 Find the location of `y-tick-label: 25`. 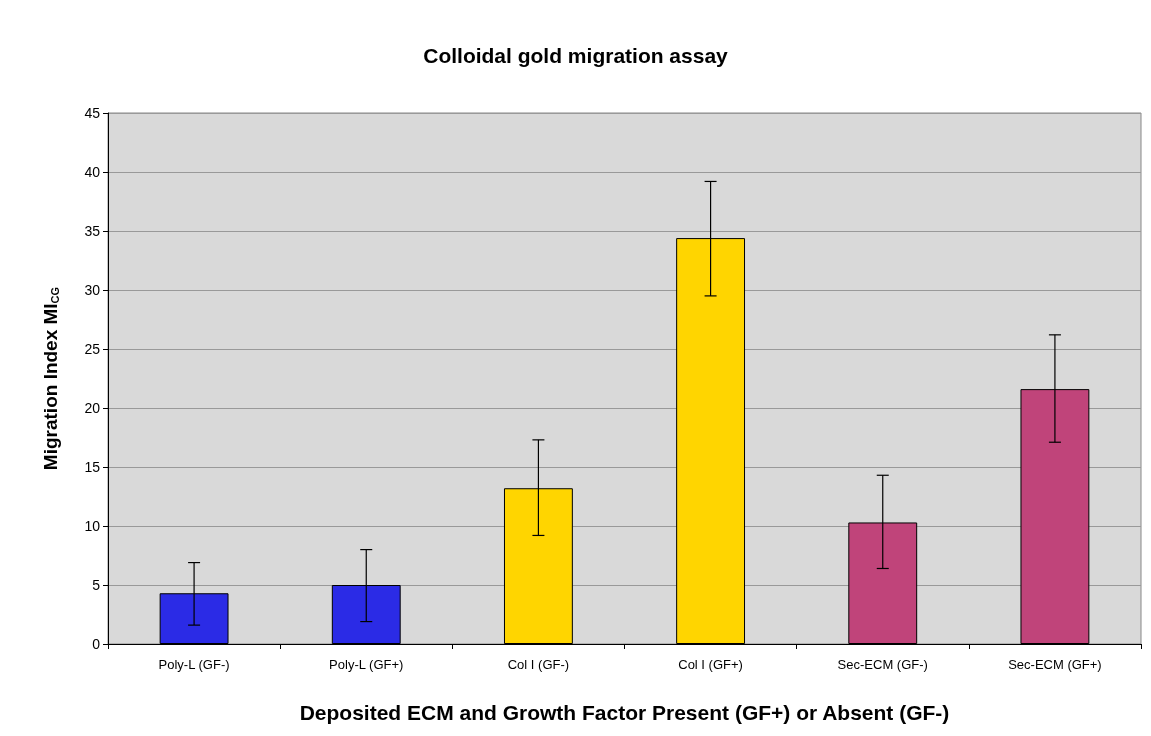

y-tick-label: 25 is located at coordinates (92, 349).